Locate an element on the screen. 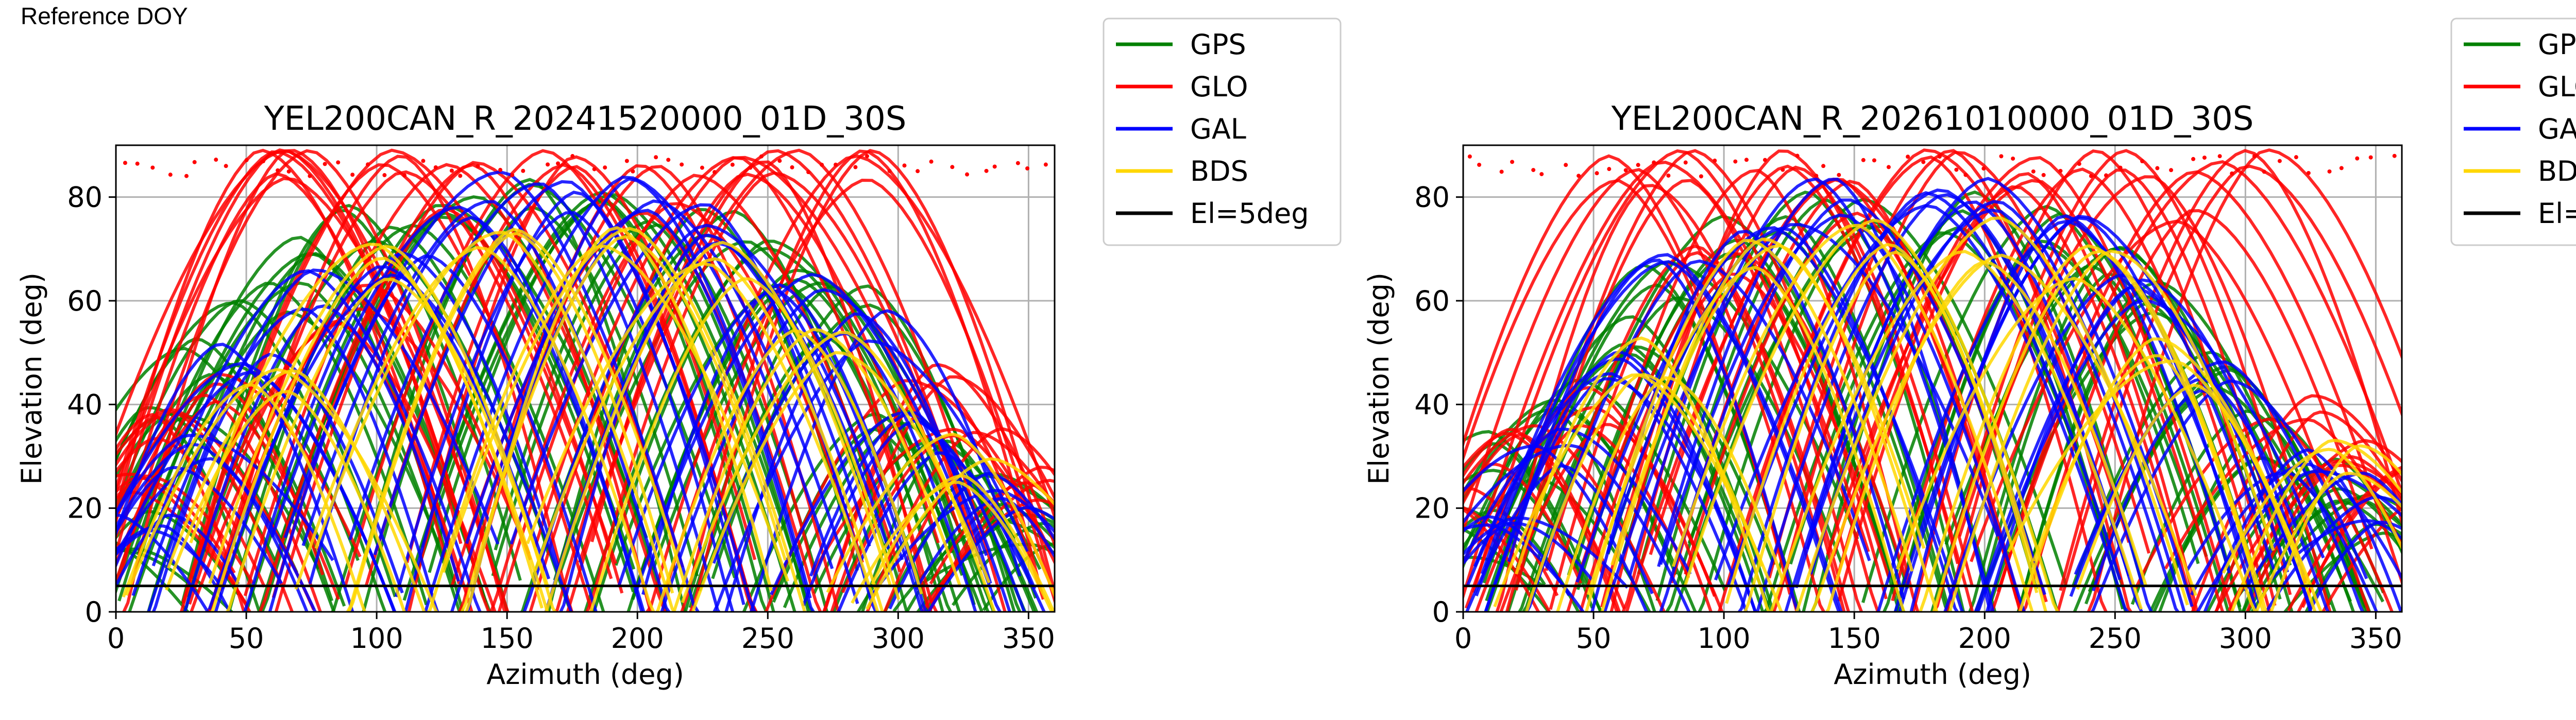 The image size is (2576, 720). legend-label-bds: BDS is located at coordinates (2557, 171).